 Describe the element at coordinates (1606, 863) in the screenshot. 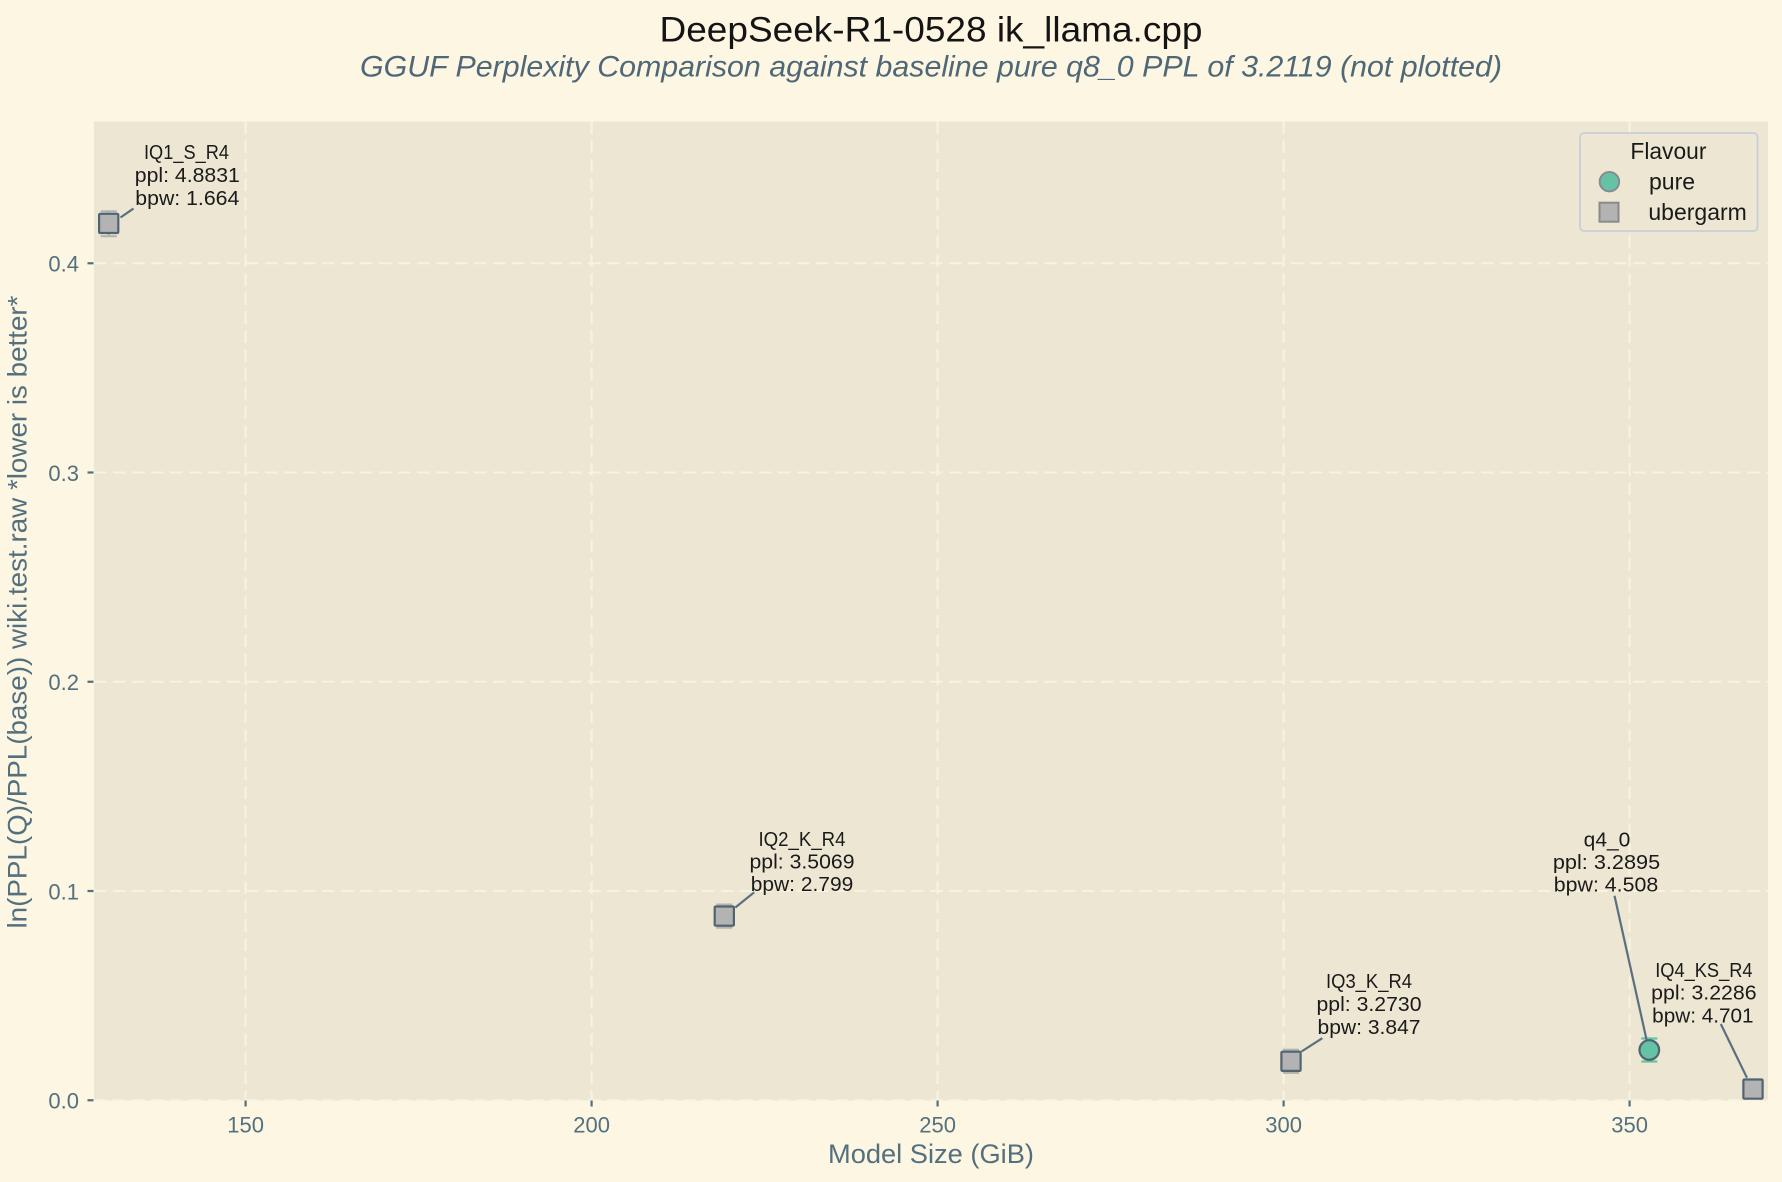

I see `svg-text: ppl: 3.2895` at that location.